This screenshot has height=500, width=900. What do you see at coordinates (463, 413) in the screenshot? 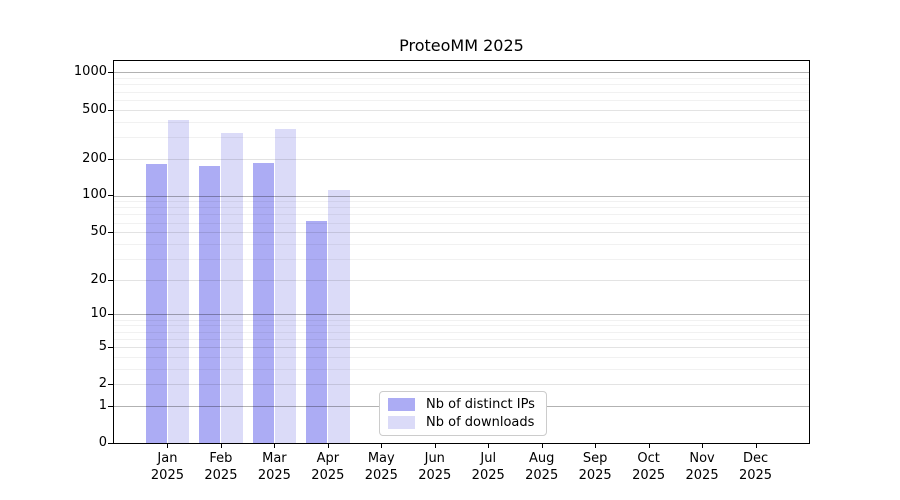
I see `legend: Nb of distinct IPs Nb of downloads` at bounding box center [463, 413].